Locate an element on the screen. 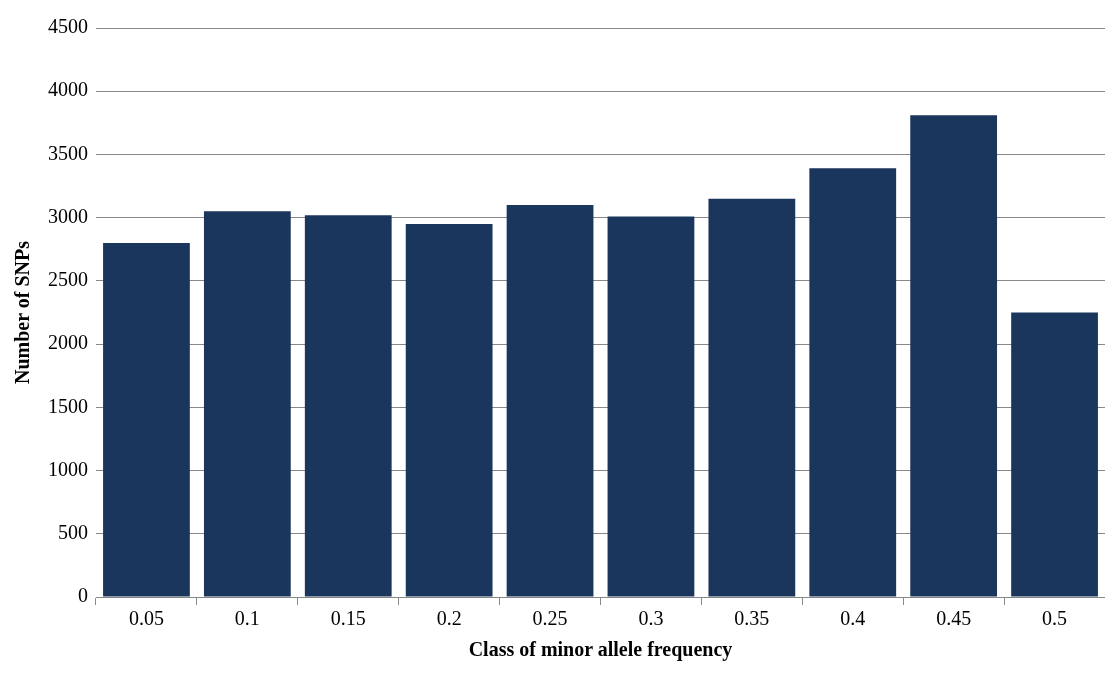  x-tick-label: 0.15 is located at coordinates (348, 618).